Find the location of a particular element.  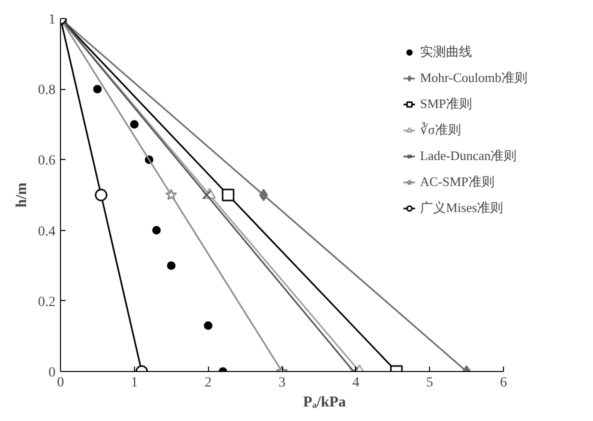

x-tick-label: 5 is located at coordinates (430, 383).